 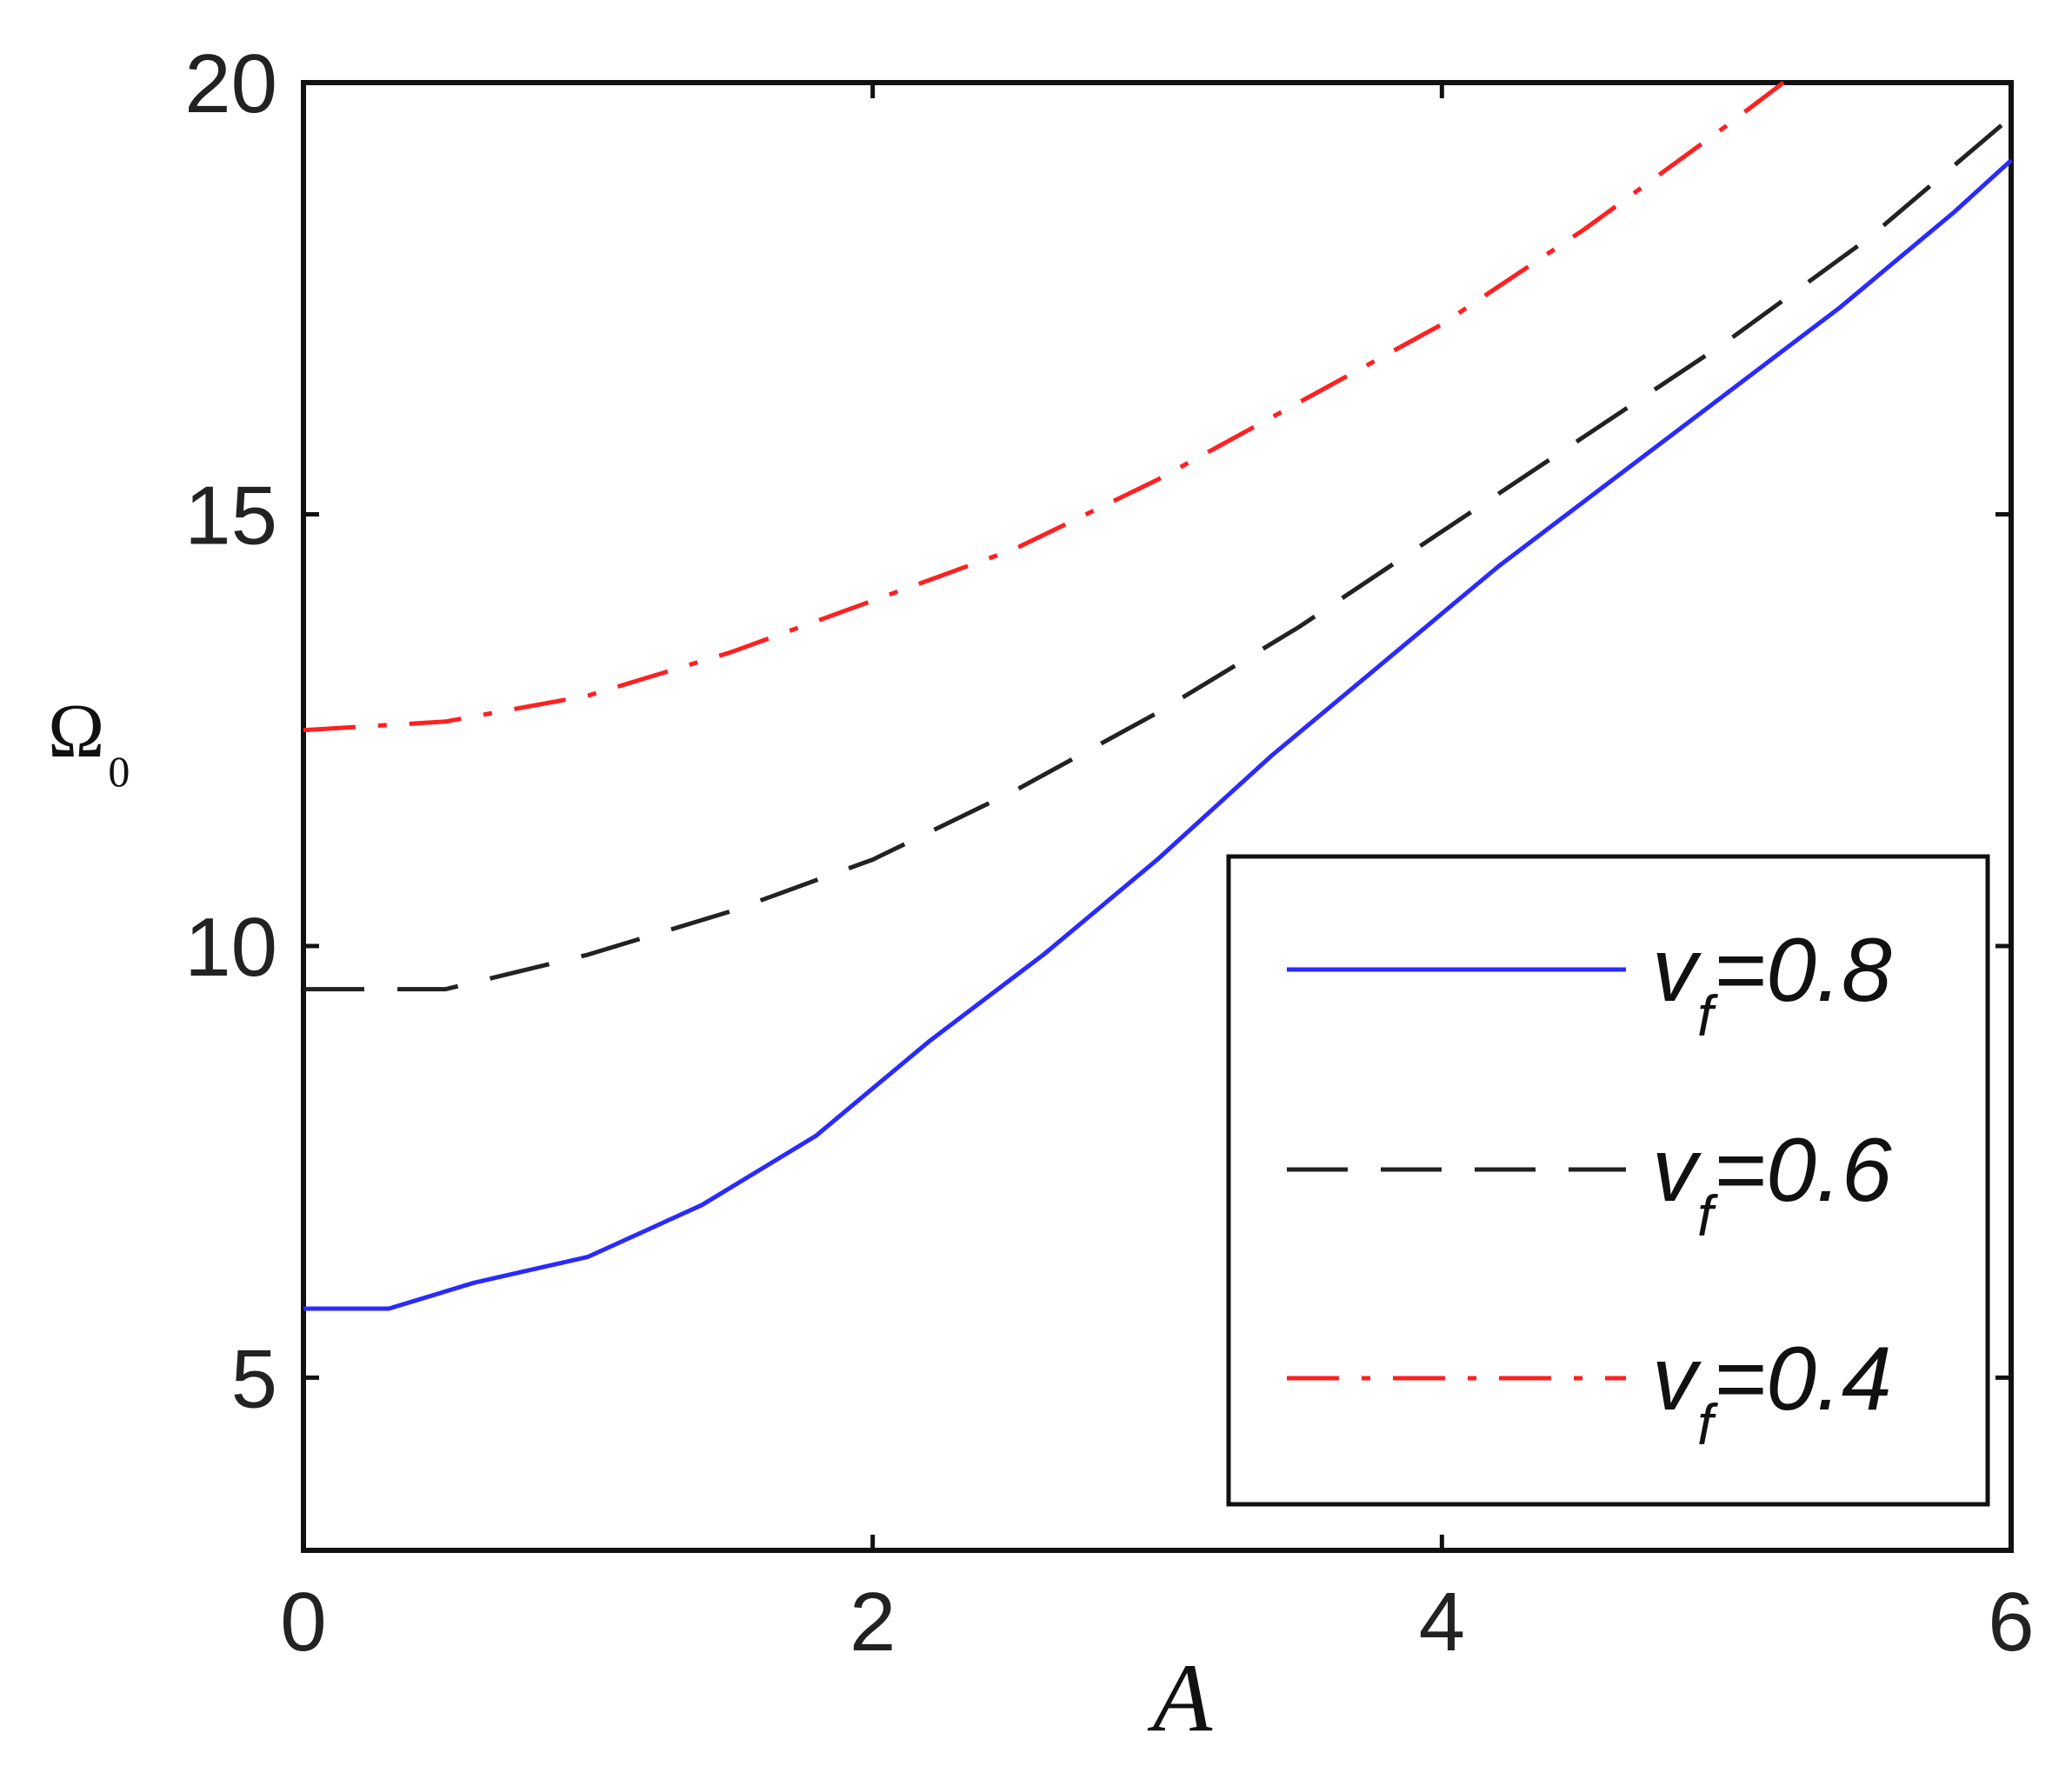 What do you see at coordinates (119, 772) in the screenshot?
I see `y-axis-label-sub: 0` at bounding box center [119, 772].